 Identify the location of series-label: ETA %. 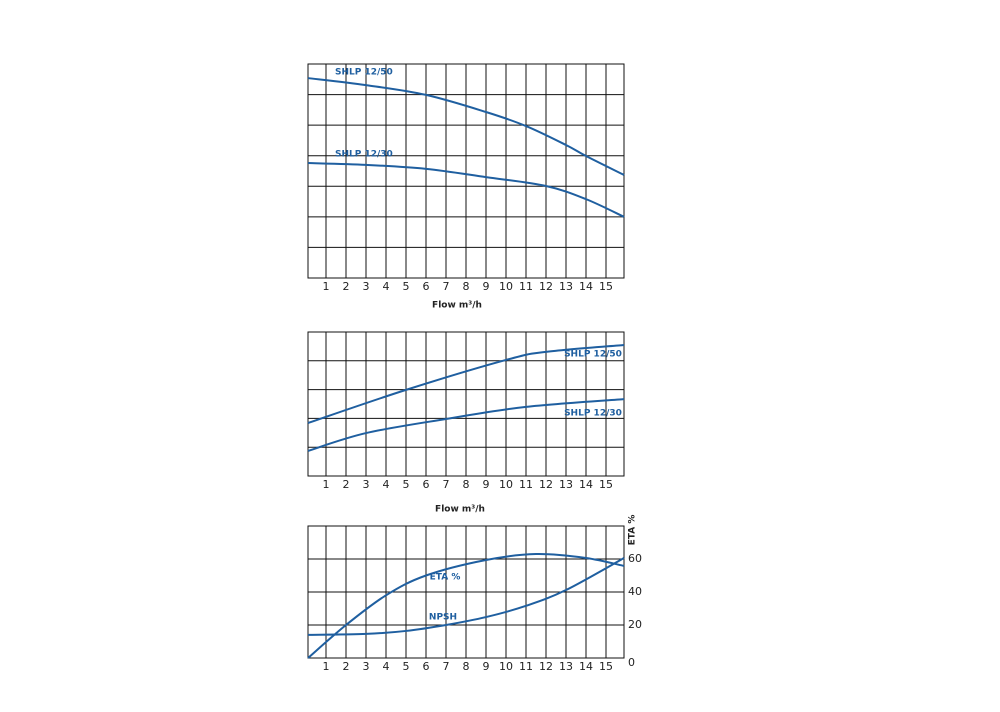
(445, 578).